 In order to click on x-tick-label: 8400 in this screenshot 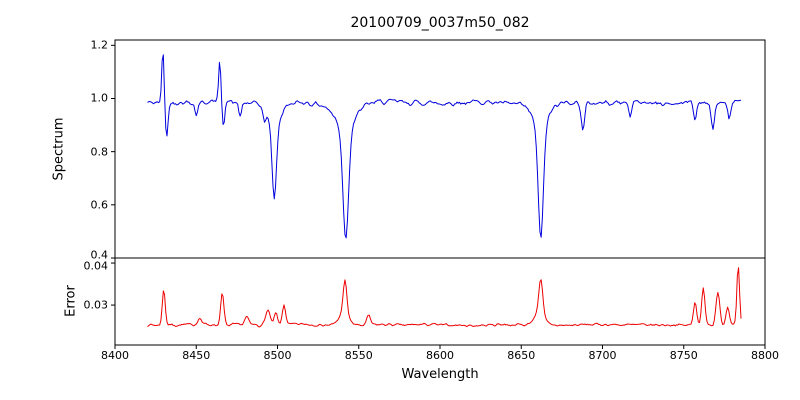, I will do `click(115, 355)`.